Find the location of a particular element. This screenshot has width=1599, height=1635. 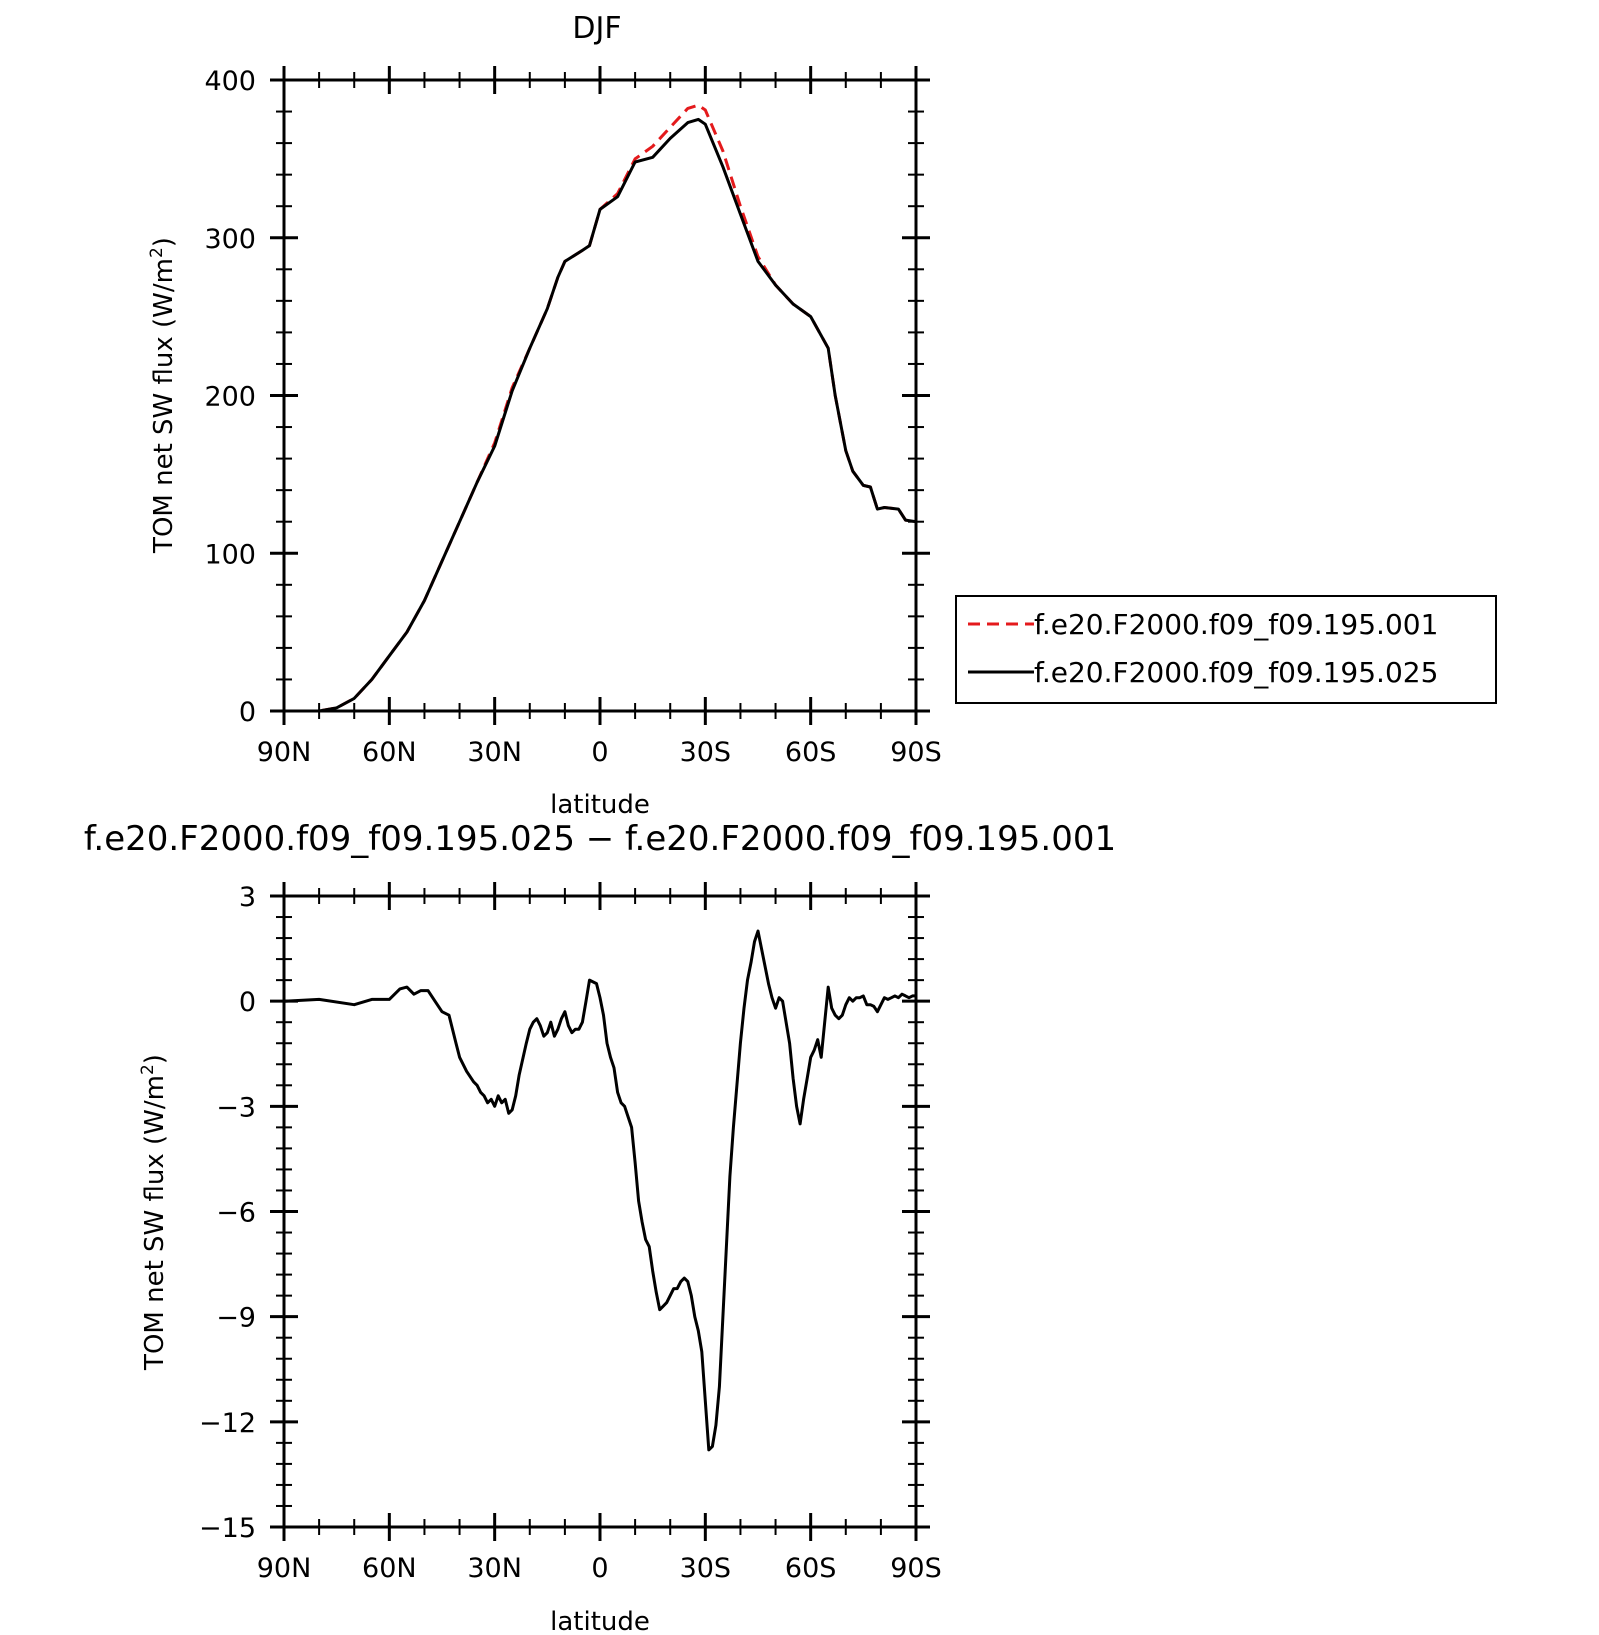

bottom-y-tick-label: −6 is located at coordinates (236, 1213).